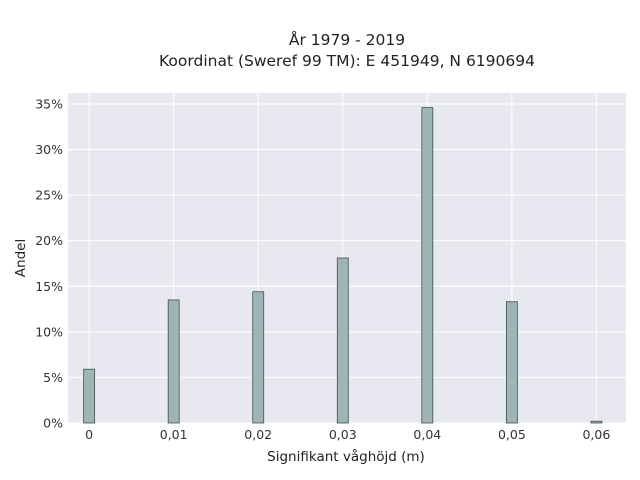 Image resolution: width=640 pixels, height=480 pixels. I want to click on y-axis-label: Andel, so click(21, 258).